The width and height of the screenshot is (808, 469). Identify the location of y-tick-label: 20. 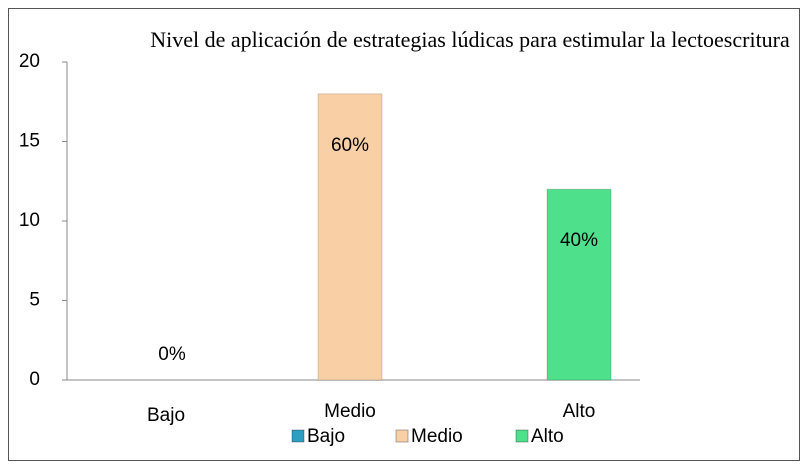
(29, 61).